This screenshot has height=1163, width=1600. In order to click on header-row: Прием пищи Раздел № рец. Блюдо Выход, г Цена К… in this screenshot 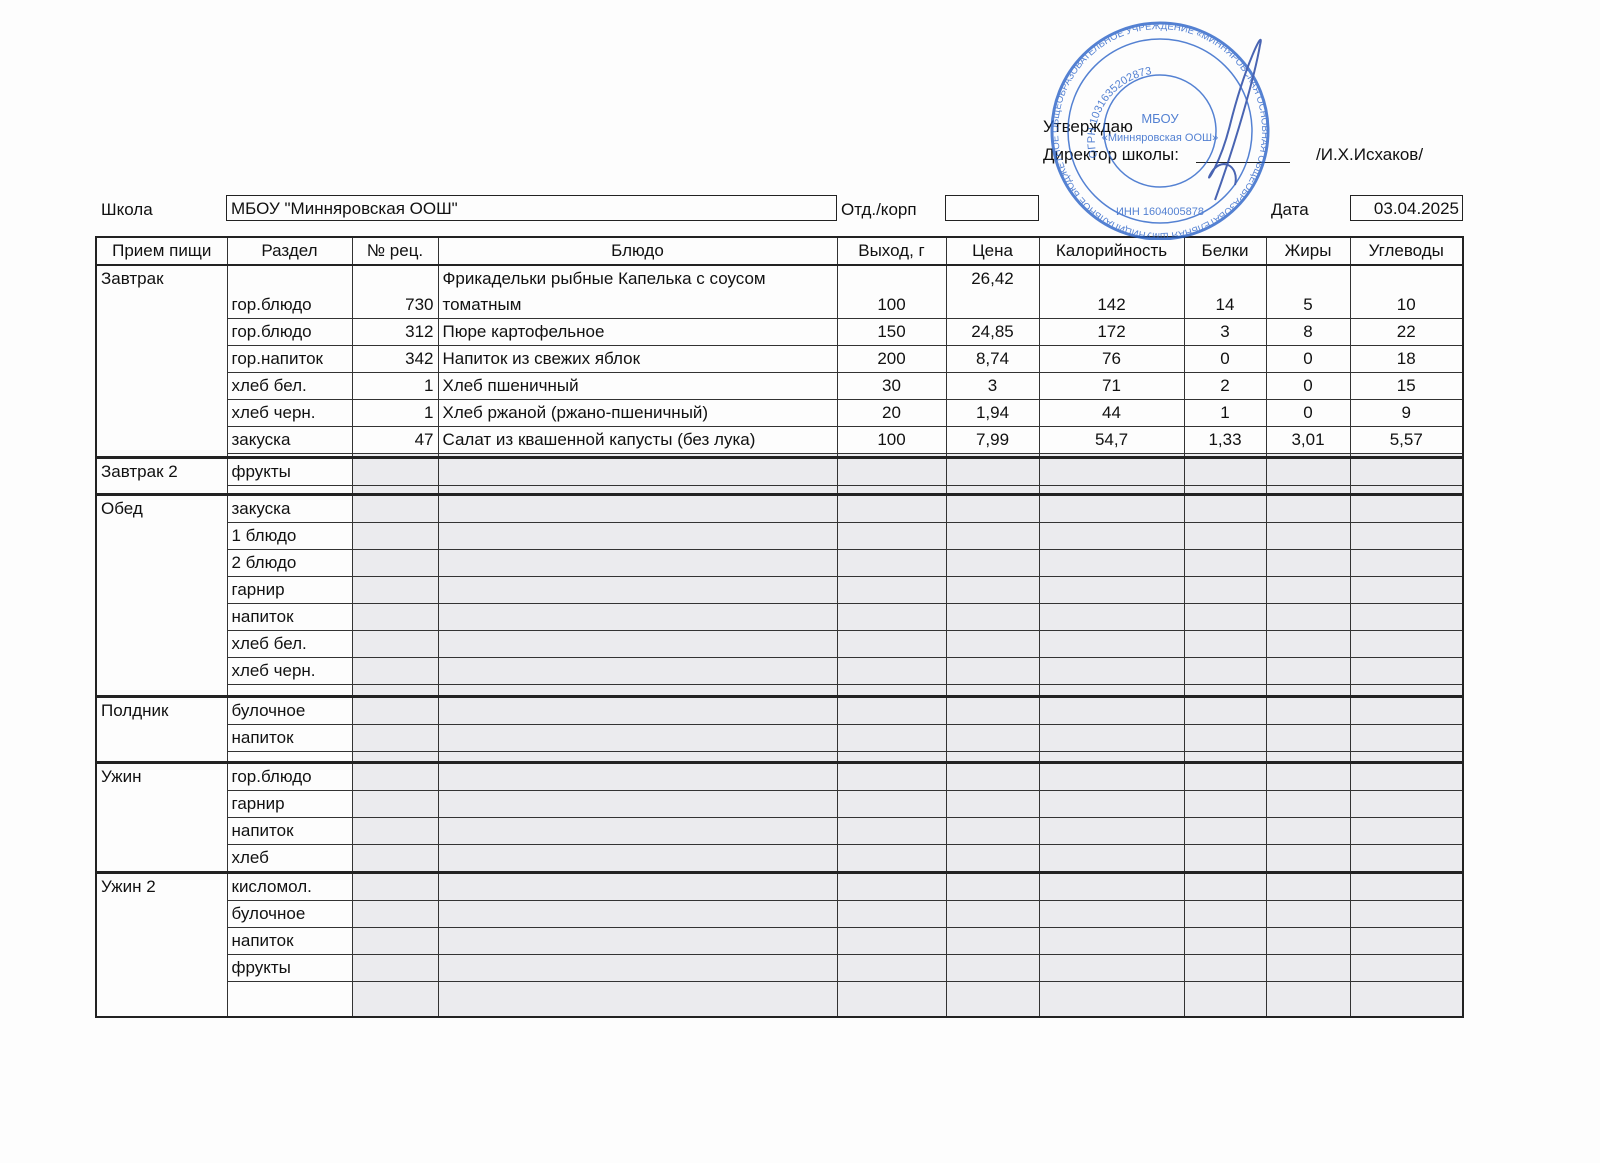, I will do `click(779, 251)`.